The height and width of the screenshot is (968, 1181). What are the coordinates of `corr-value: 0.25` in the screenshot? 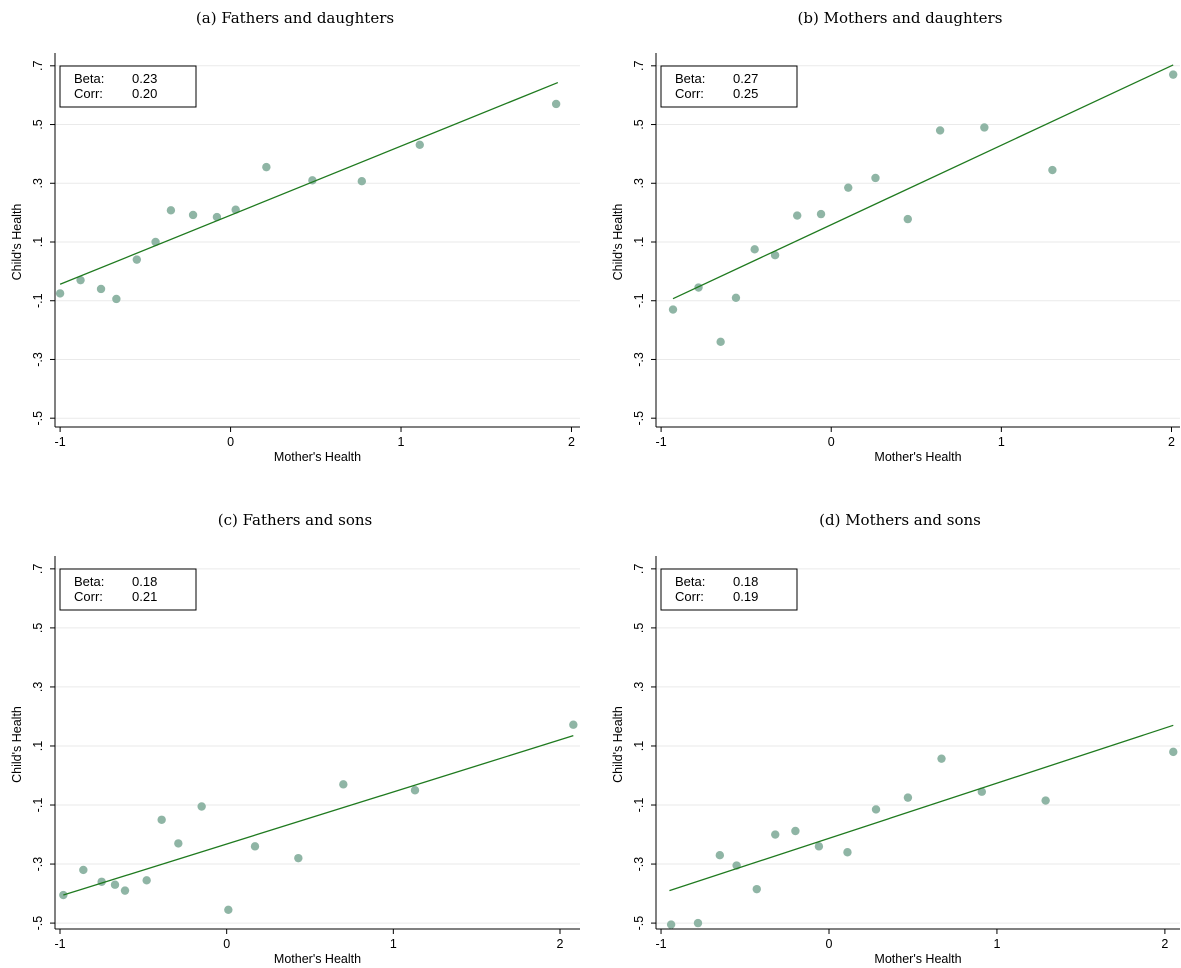 It's located at (745, 93).